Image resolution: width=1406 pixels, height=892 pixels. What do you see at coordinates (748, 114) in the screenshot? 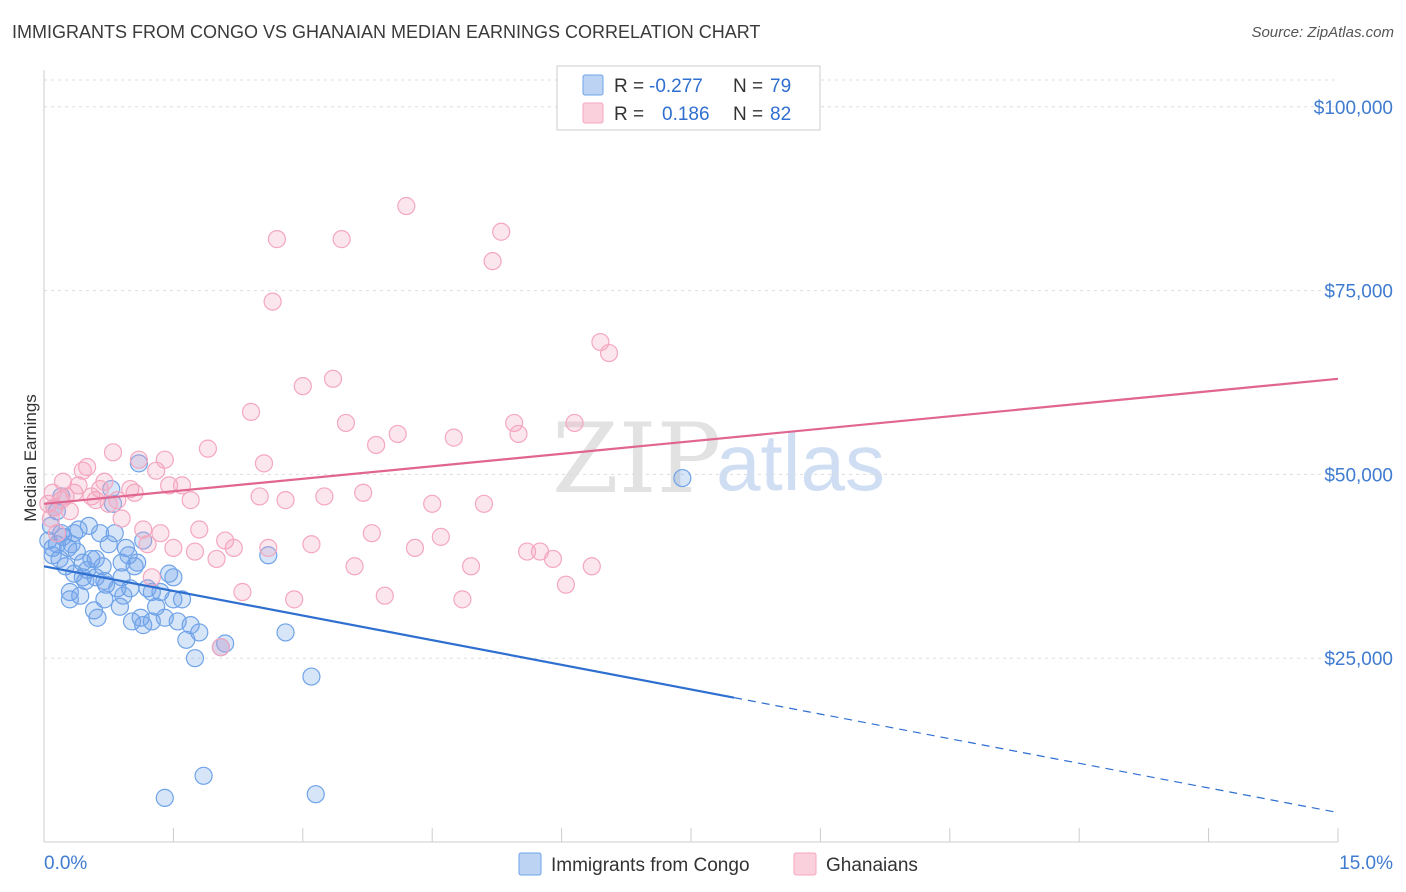
I see `legend-n-label-ghanaians: N =` at bounding box center [748, 114].